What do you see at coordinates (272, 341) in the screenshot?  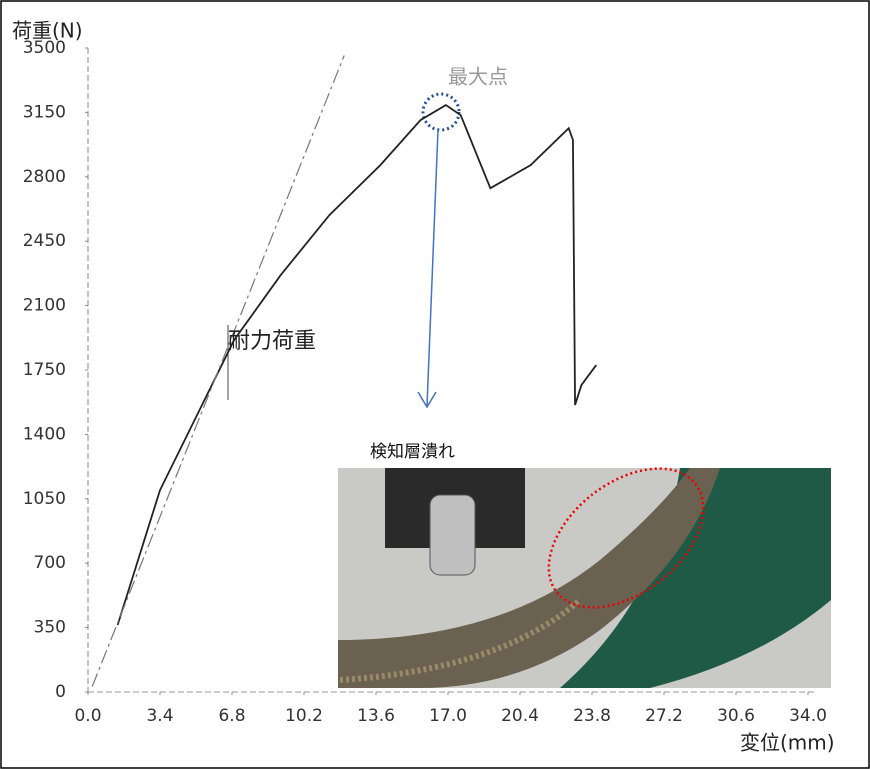 I see `annotation: 耐力荷重` at bounding box center [272, 341].